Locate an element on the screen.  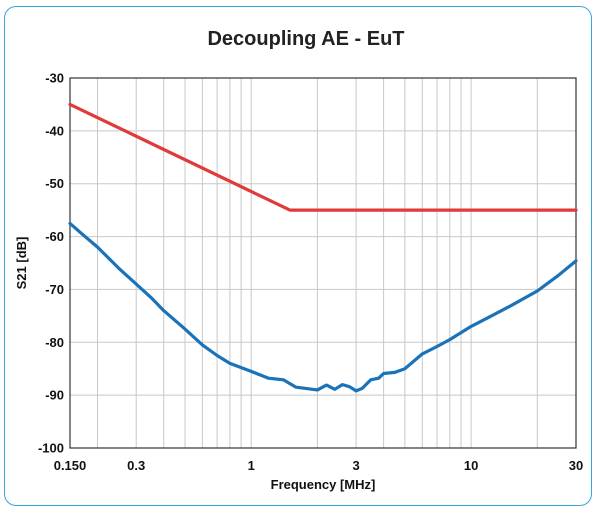
y-tick-label: -50 is located at coordinates (54, 183).